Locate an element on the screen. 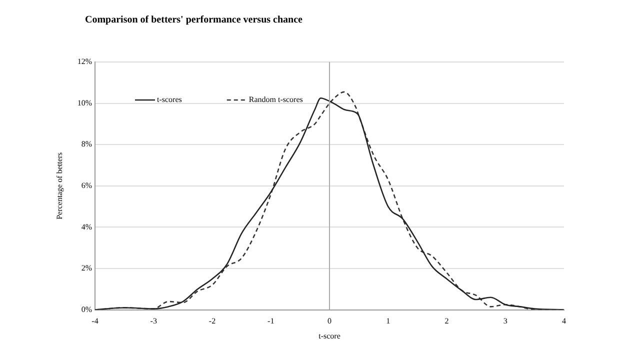  y-tick-label: 10% is located at coordinates (84, 103).